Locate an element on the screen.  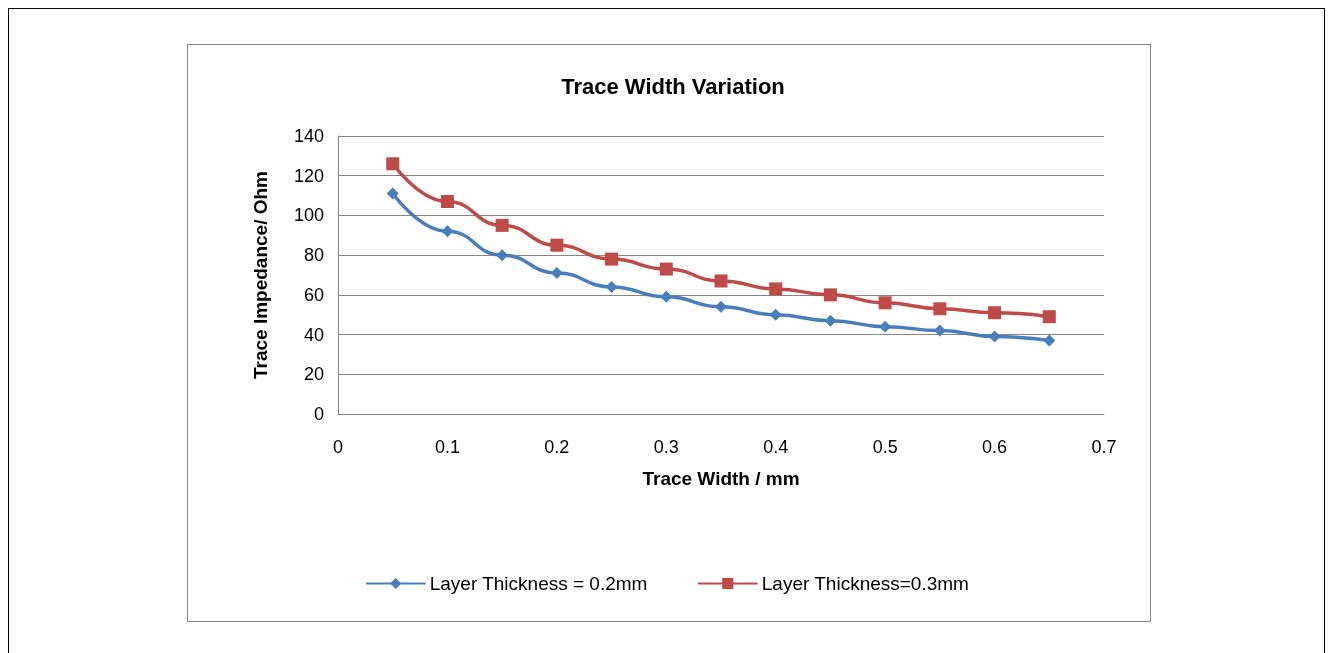
x-tick-label: 0.7 is located at coordinates (1104, 447).